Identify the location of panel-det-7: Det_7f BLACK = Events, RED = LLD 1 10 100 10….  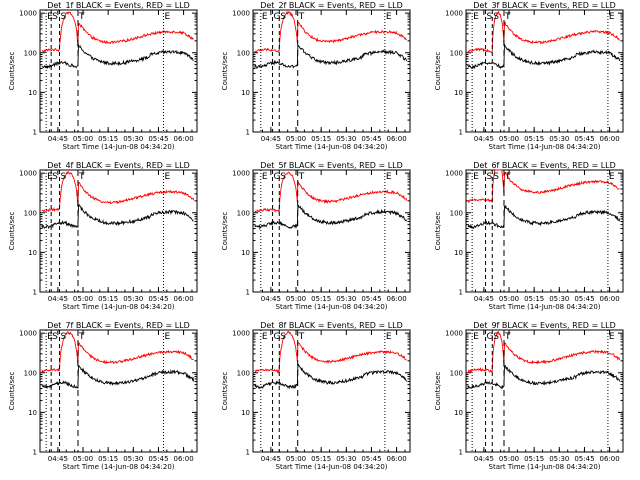
(103, 396).